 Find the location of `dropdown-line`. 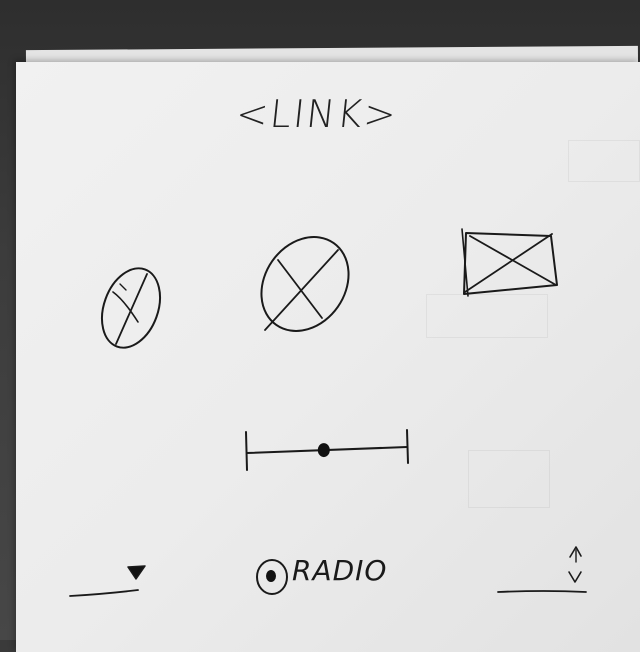

dropdown-line is located at coordinates (104, 593).